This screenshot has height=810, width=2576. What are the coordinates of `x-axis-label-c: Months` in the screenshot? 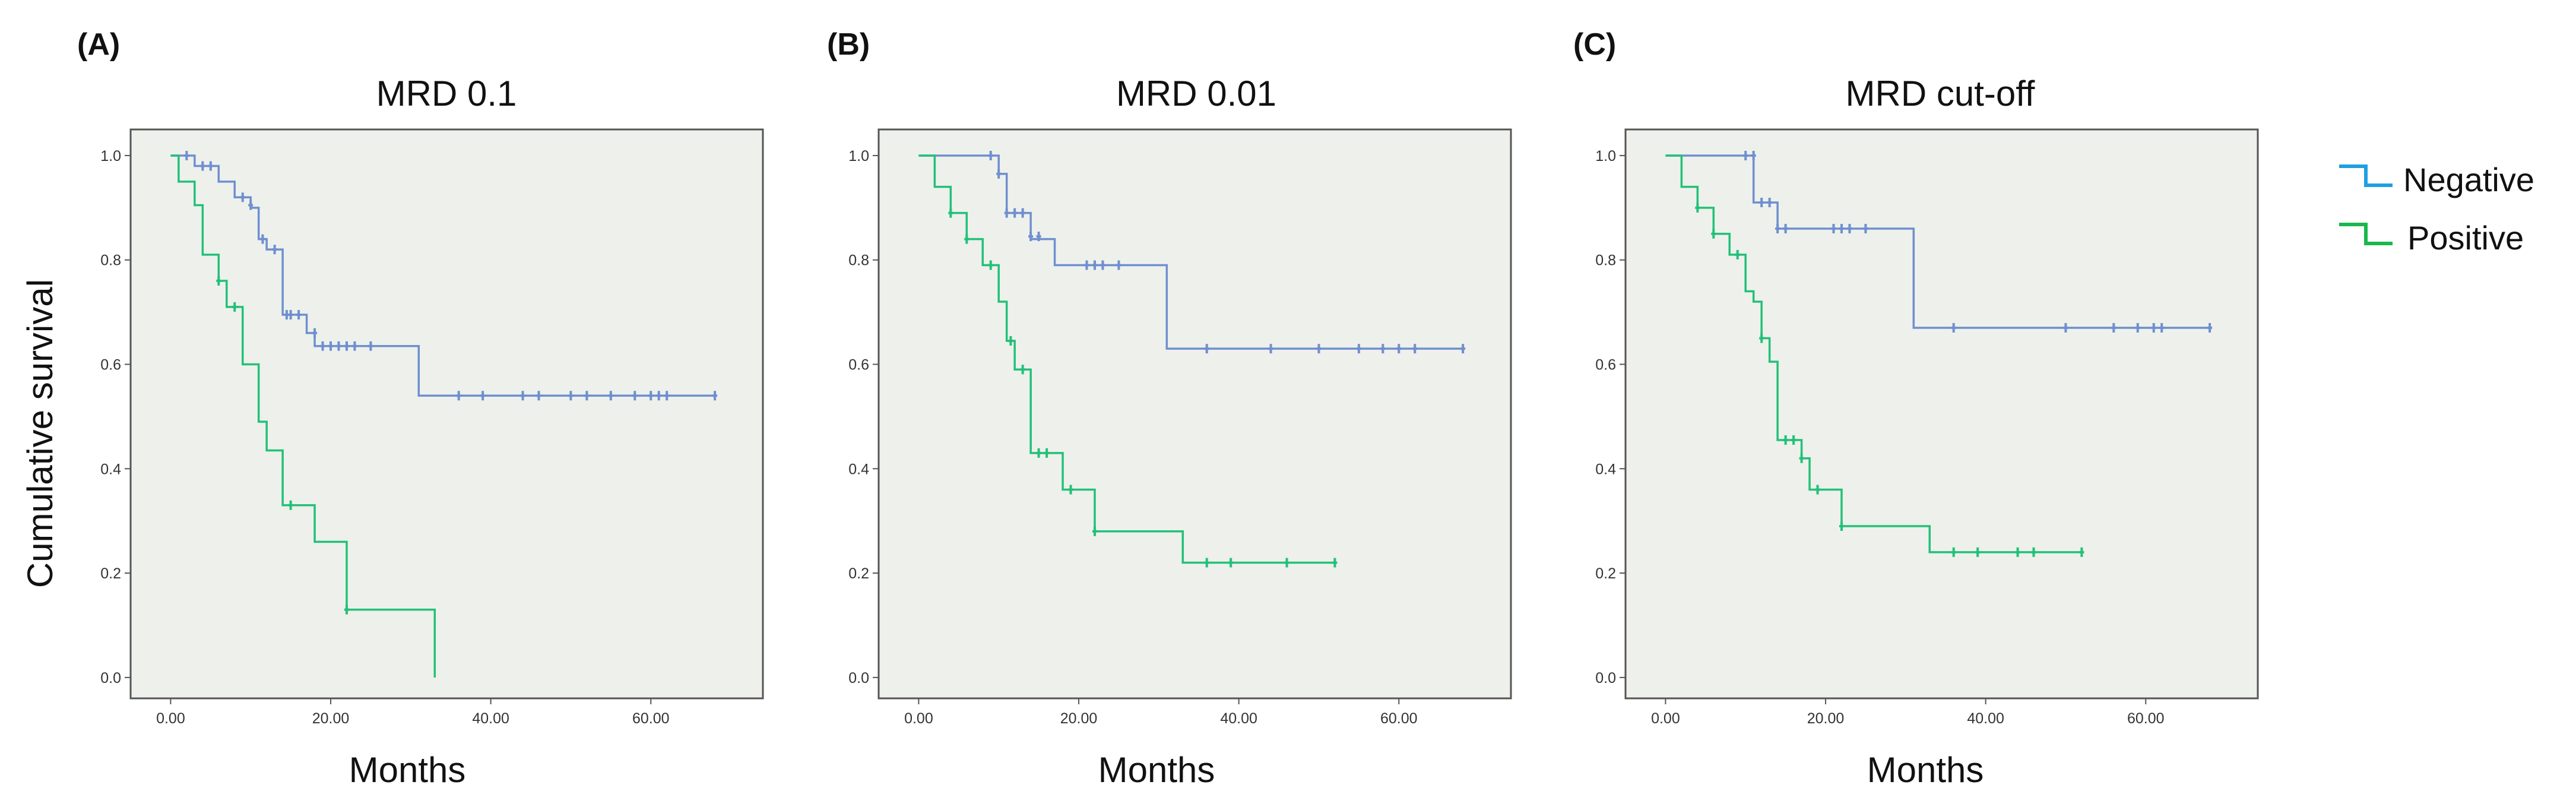 It's located at (1925, 770).